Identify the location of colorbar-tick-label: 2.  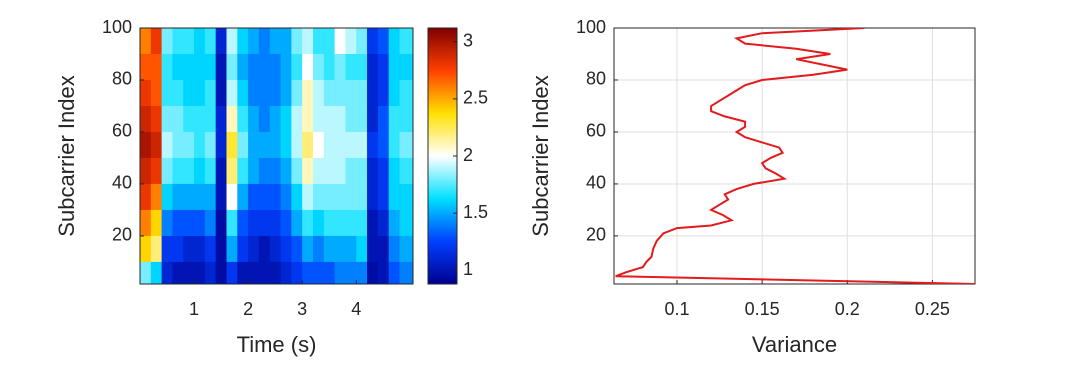
(468, 155).